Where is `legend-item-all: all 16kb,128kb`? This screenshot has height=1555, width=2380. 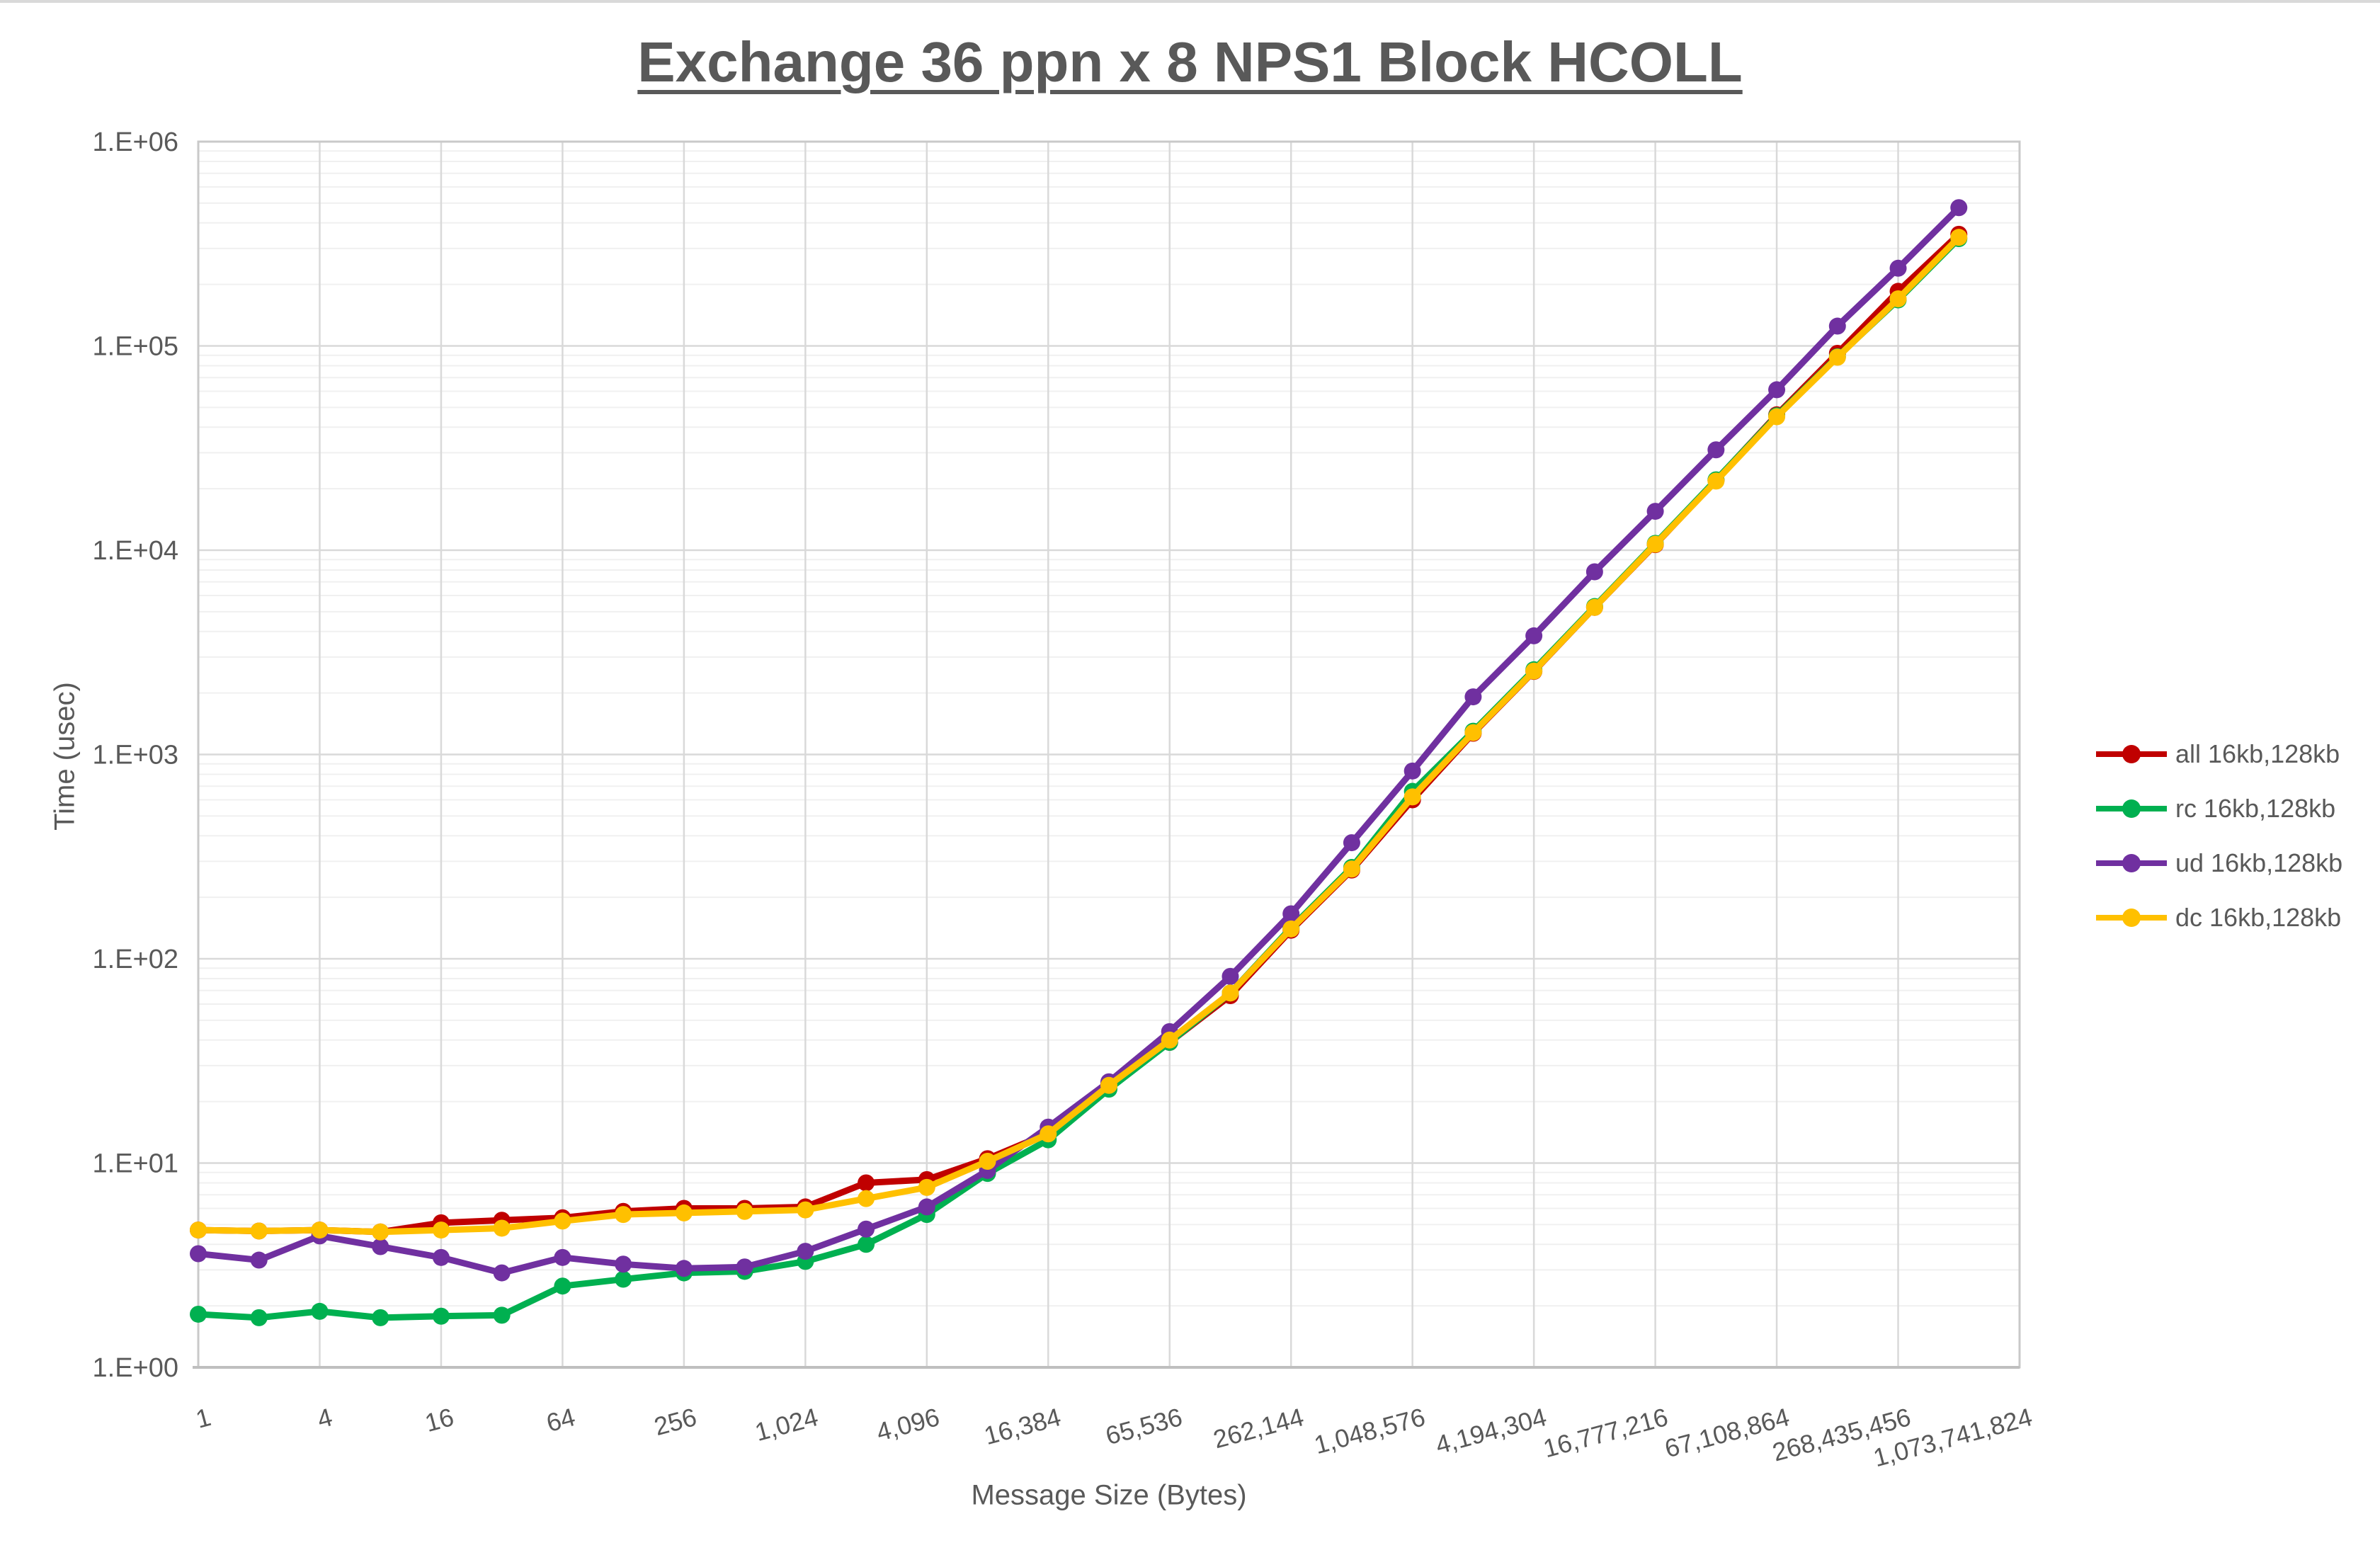 legend-item-all: all 16kb,128kb is located at coordinates (2218, 754).